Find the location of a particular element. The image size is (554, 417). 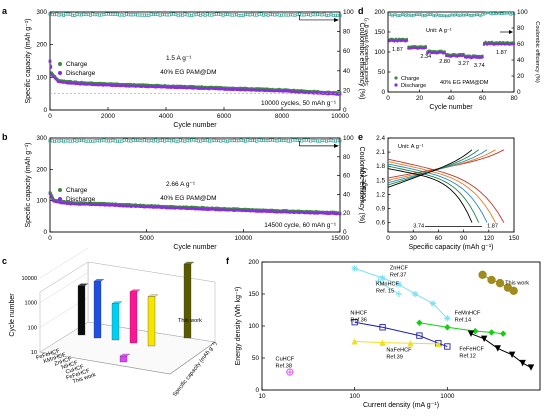

panel-d-xtick-label: 60 is located at coordinates (483, 98).